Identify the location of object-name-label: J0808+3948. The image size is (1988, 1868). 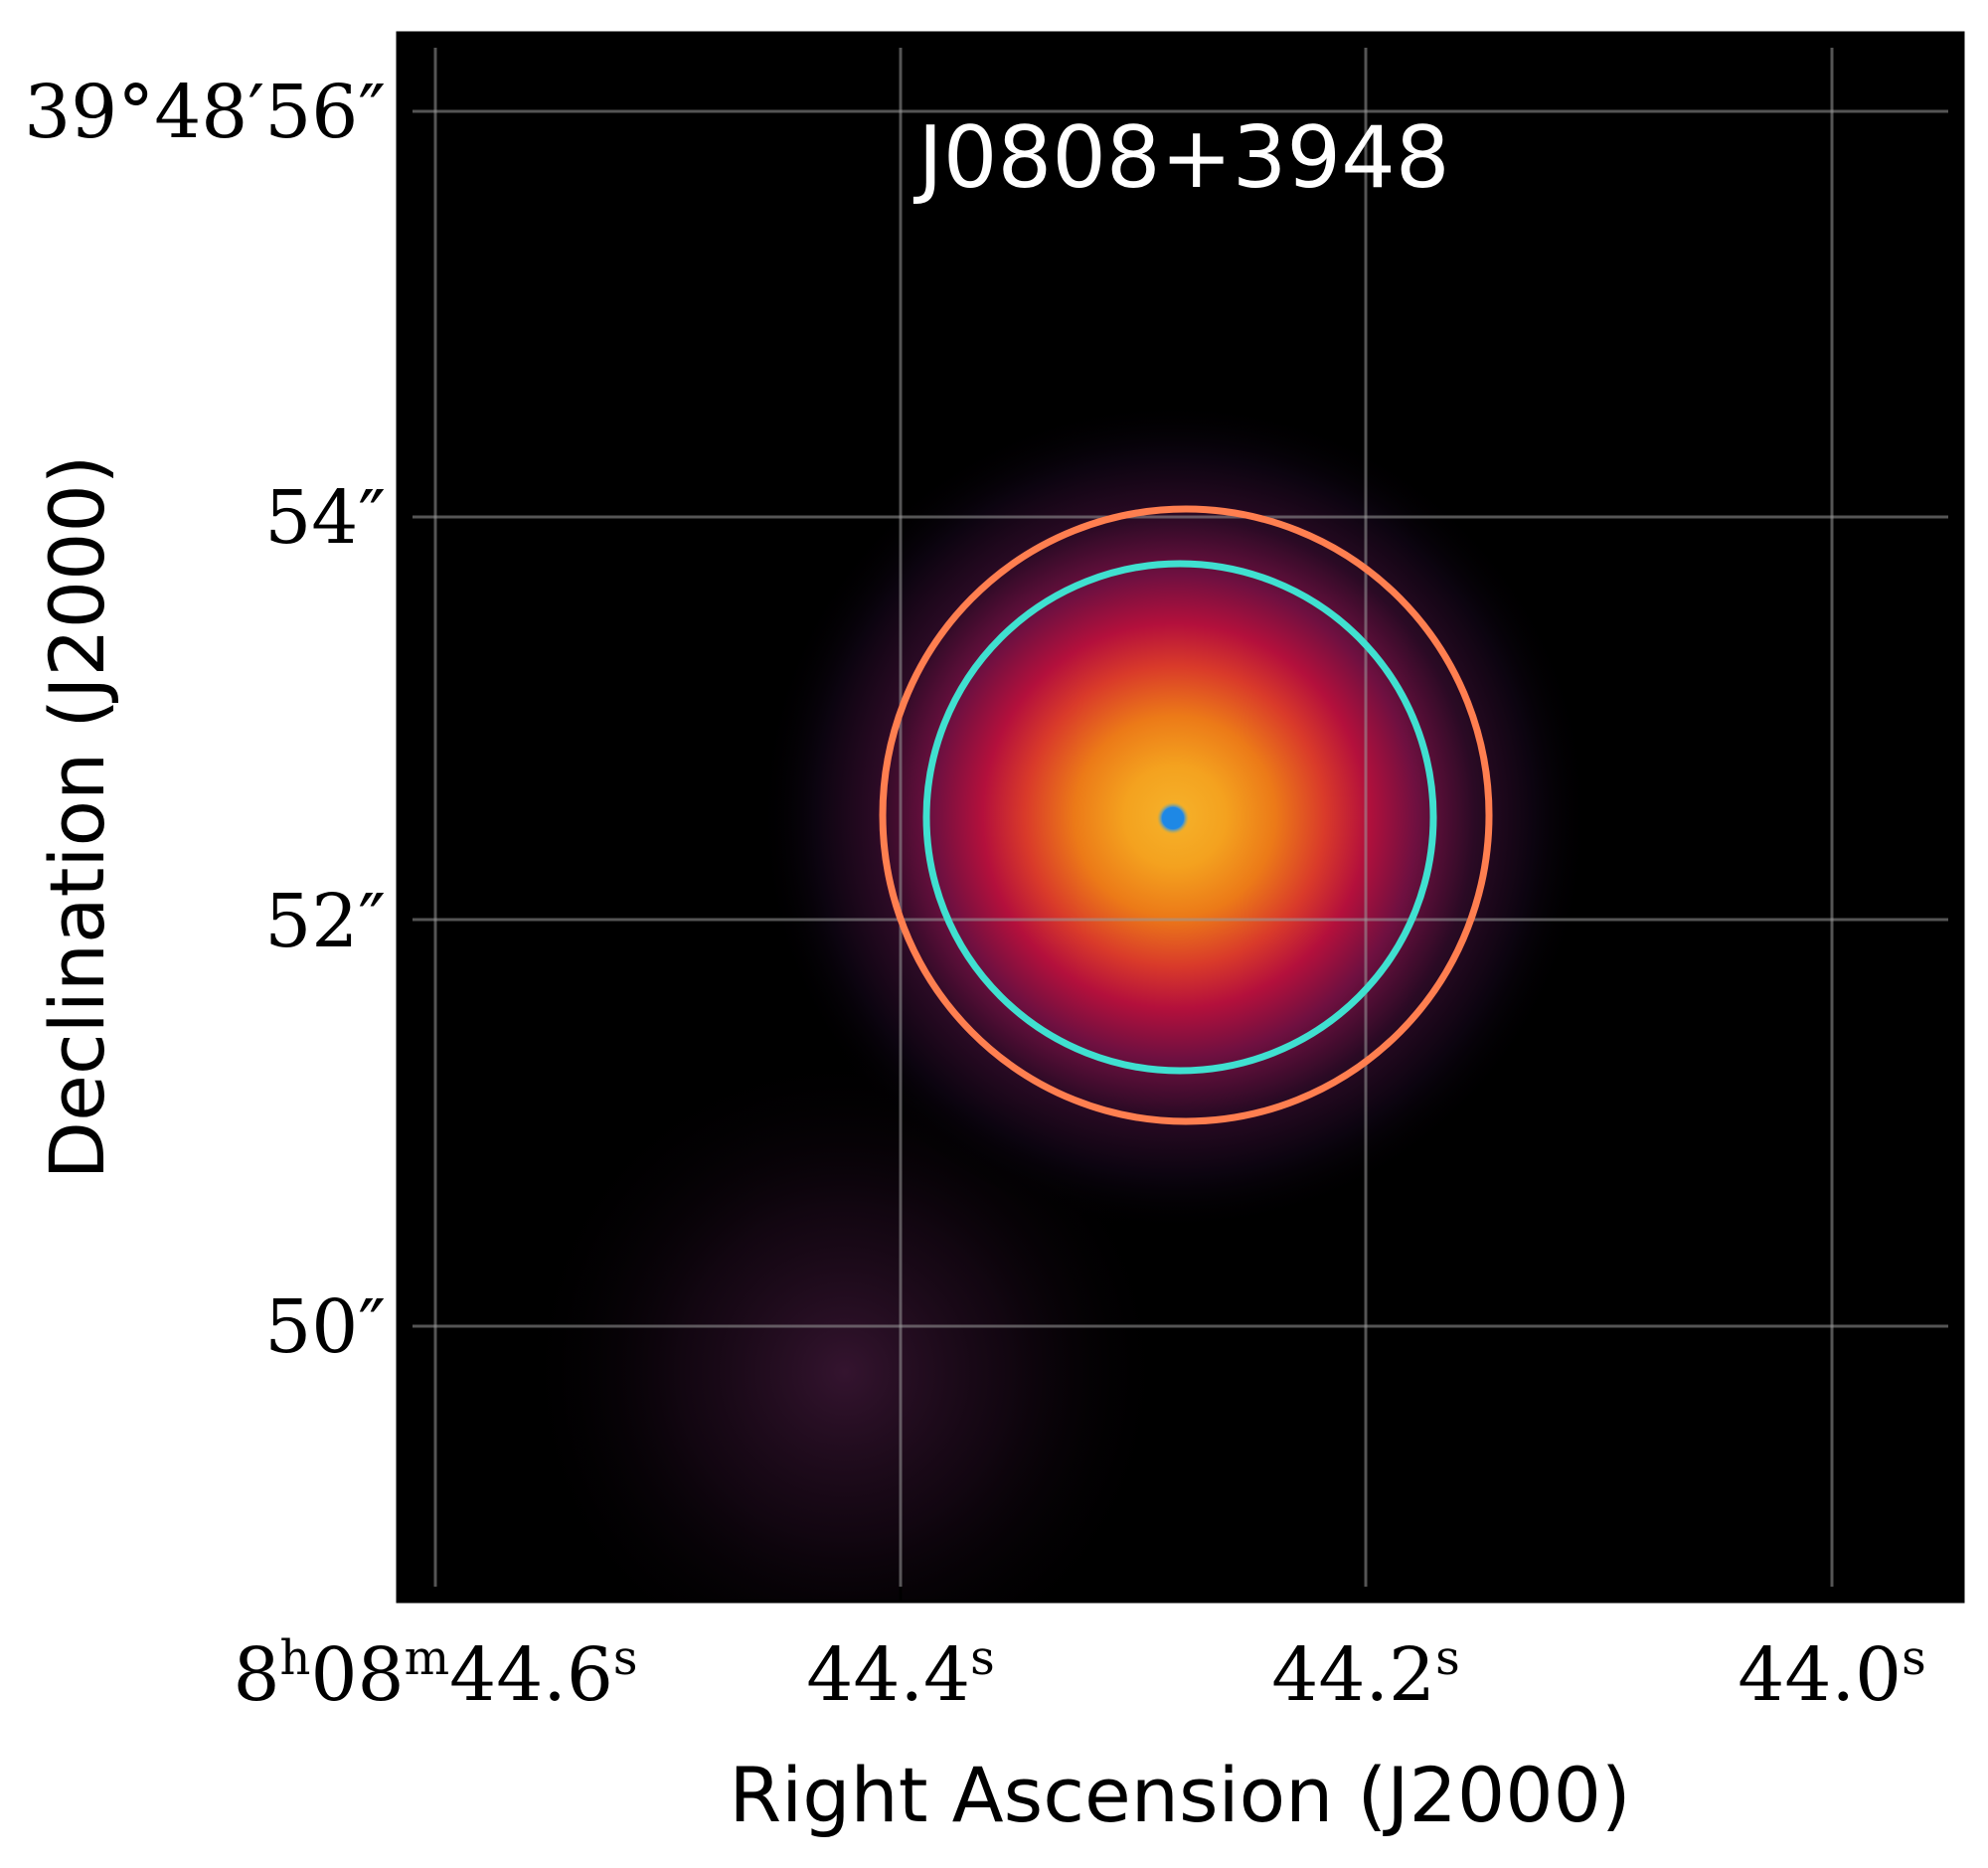
(1180, 158).